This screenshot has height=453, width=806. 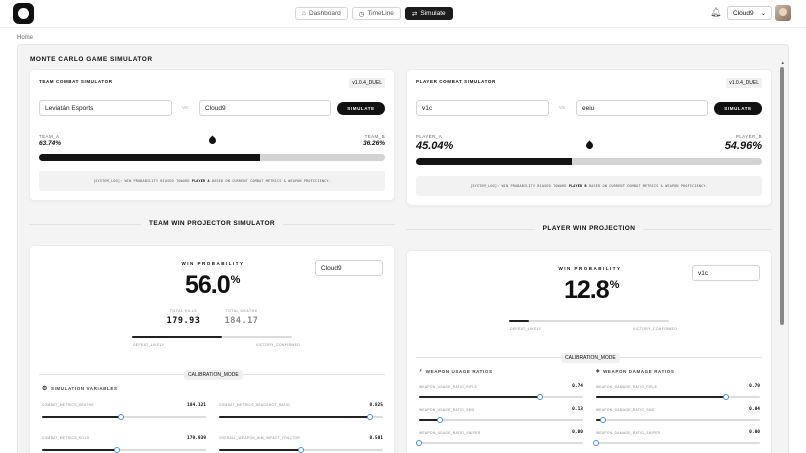 What do you see at coordinates (577, 409) in the screenshot?
I see `usage-value: 0.13` at bounding box center [577, 409].